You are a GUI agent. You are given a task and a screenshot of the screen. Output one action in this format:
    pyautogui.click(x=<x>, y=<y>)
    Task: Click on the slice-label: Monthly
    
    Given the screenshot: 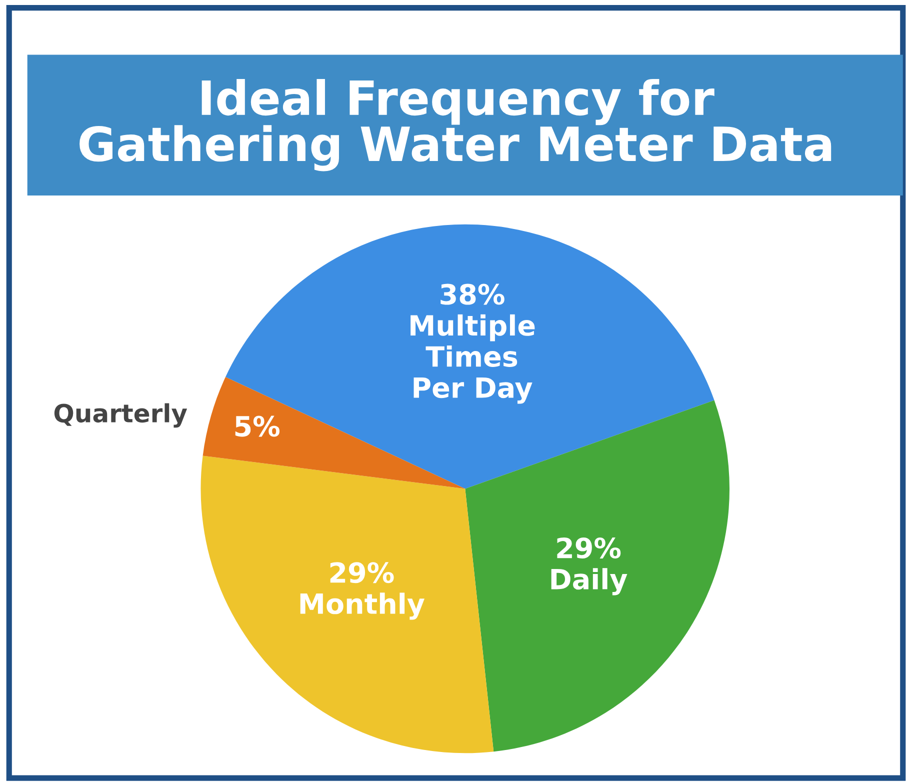 What is the action you would take?
    pyautogui.click(x=362, y=606)
    